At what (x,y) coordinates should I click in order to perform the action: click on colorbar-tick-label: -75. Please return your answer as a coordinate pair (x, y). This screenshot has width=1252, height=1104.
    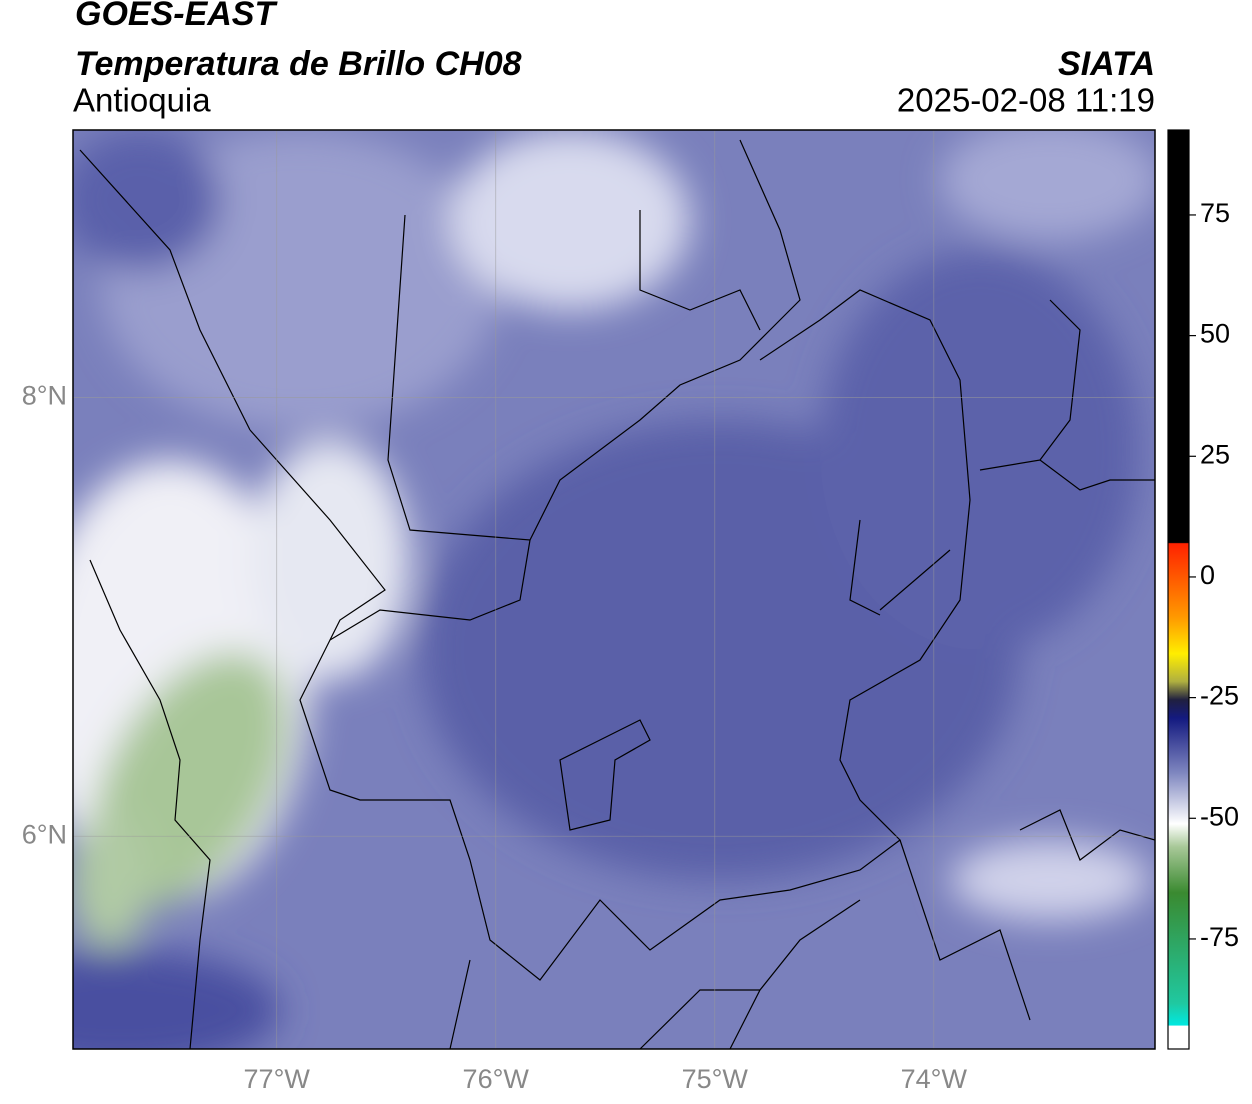
    Looking at the image, I should click on (1219, 937).